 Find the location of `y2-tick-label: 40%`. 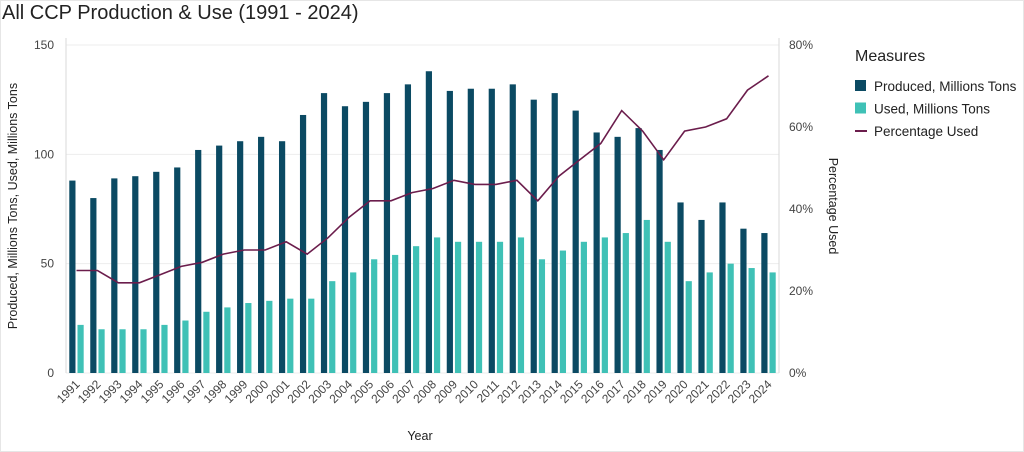

y2-tick-label: 40% is located at coordinates (801, 209).